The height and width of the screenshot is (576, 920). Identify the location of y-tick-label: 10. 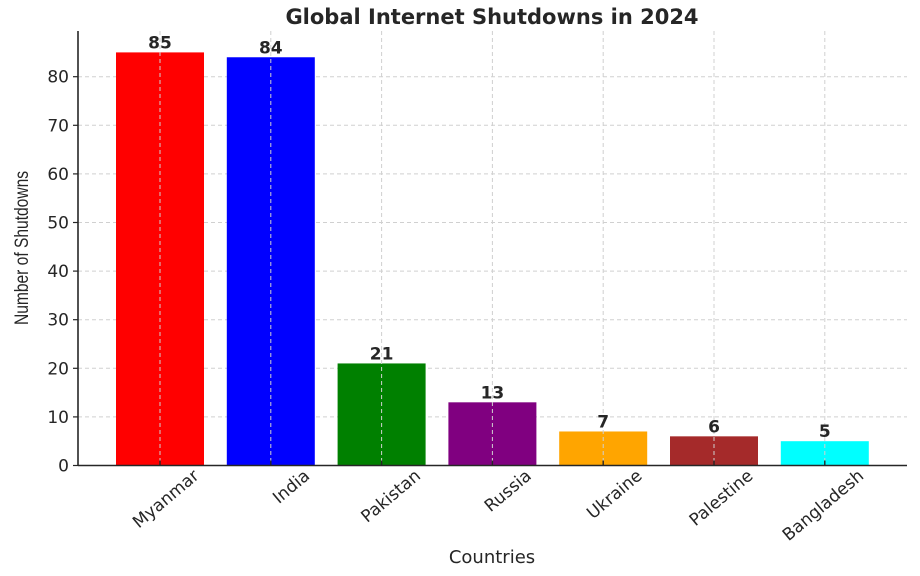
(58, 418).